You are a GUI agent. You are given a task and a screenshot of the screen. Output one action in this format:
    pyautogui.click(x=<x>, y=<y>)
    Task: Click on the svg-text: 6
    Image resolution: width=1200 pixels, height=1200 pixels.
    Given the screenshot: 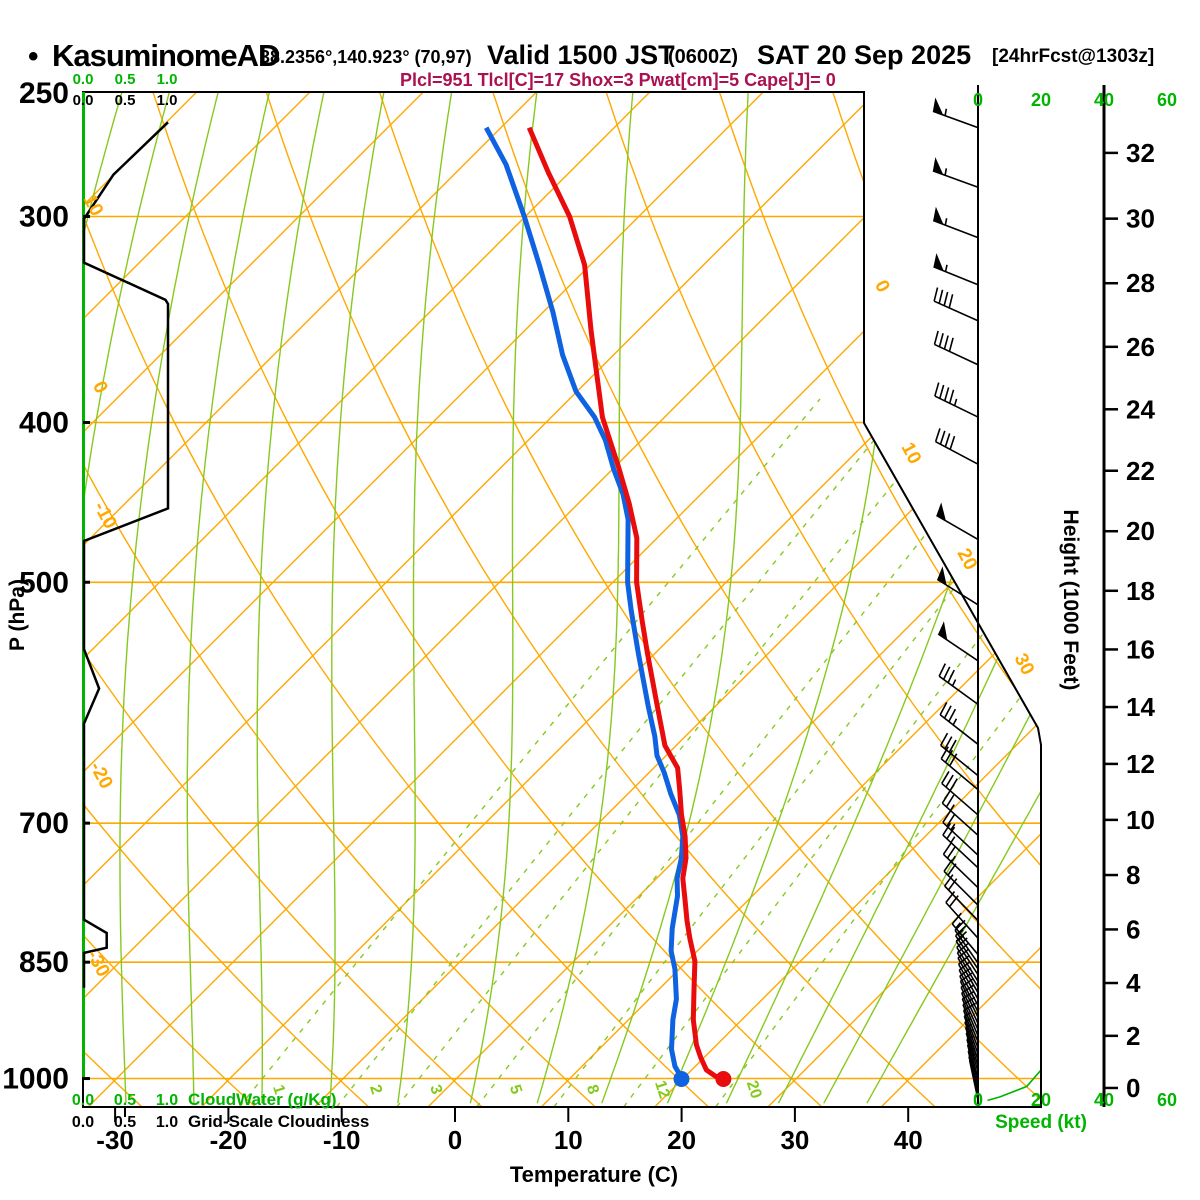 What is the action you would take?
    pyautogui.click(x=1133, y=929)
    